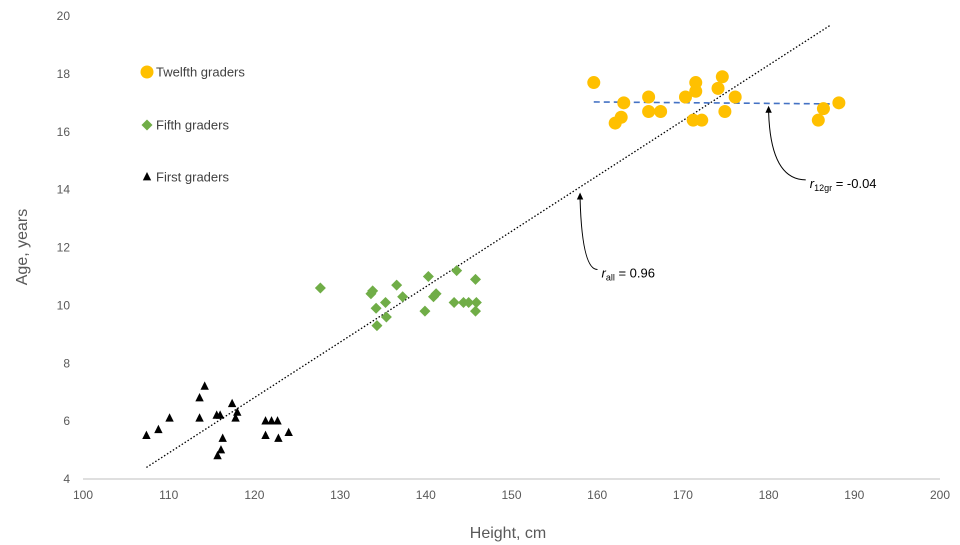 The width and height of the screenshot is (960, 545). What do you see at coordinates (66, 363) in the screenshot?
I see `y-tick-label: 8` at bounding box center [66, 363].